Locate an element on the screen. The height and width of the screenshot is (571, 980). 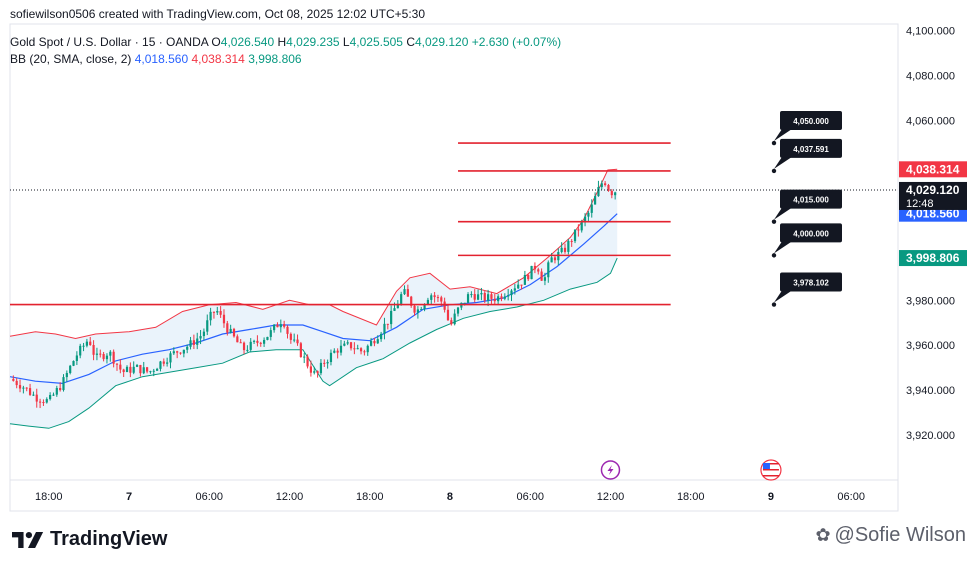
y-tick-label: 3,960.000 is located at coordinates (930, 346).